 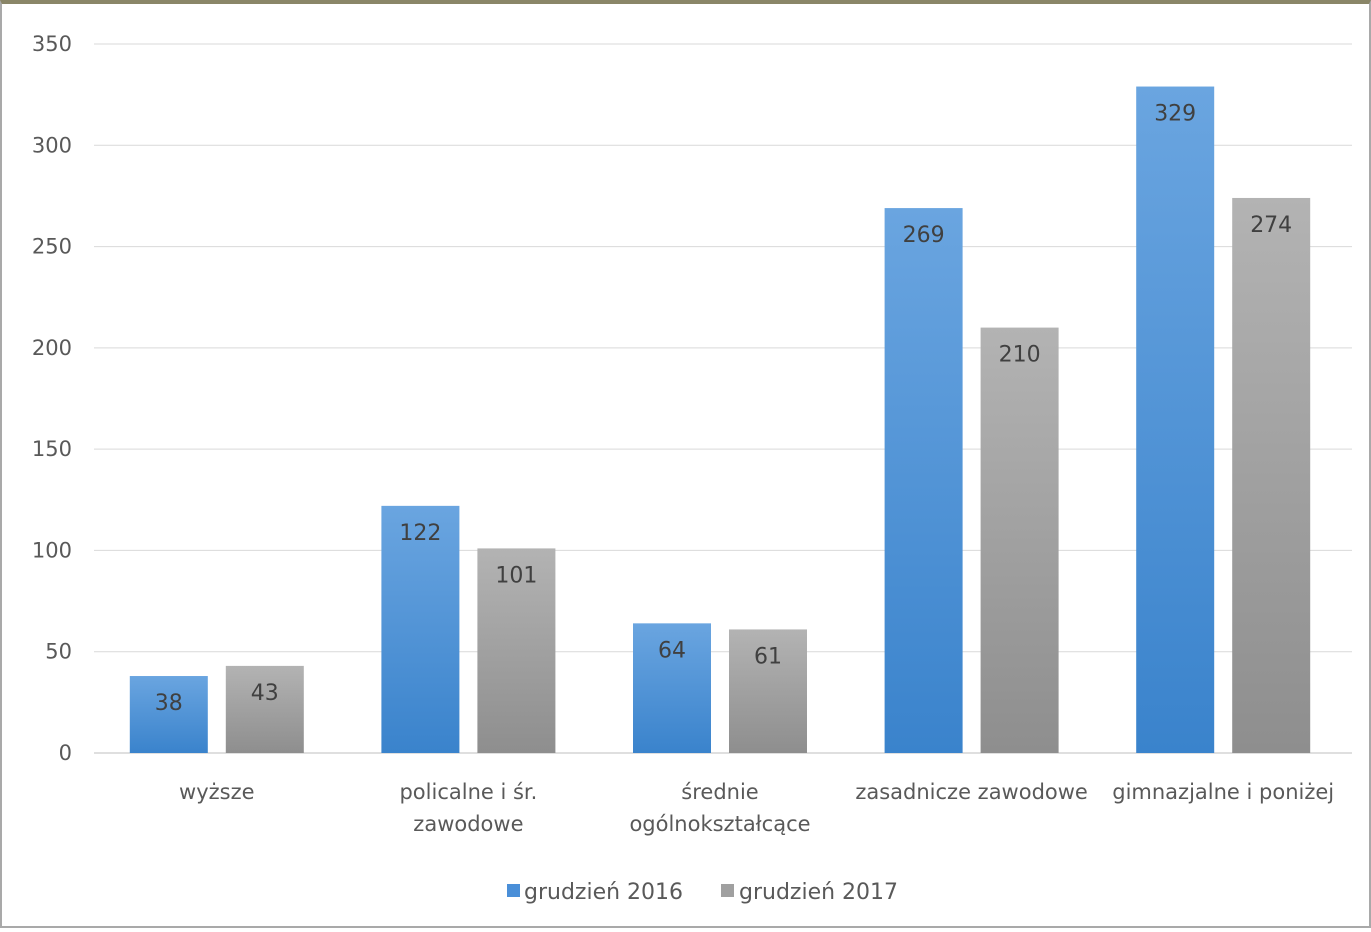 What do you see at coordinates (468, 824) in the screenshot?
I see `x-category-label: zawodowe` at bounding box center [468, 824].